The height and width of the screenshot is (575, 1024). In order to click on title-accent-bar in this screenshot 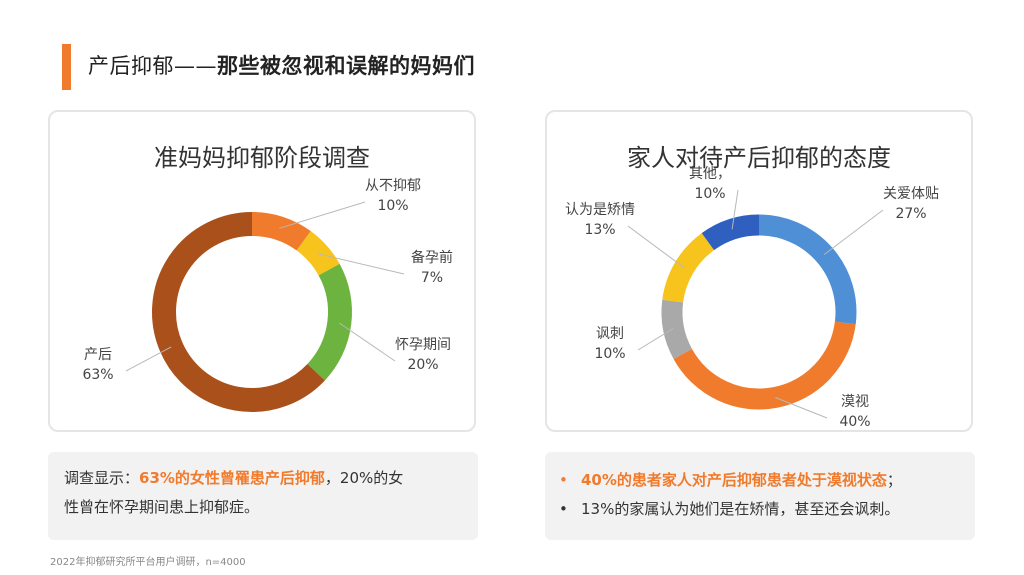, I will do `click(66, 67)`.